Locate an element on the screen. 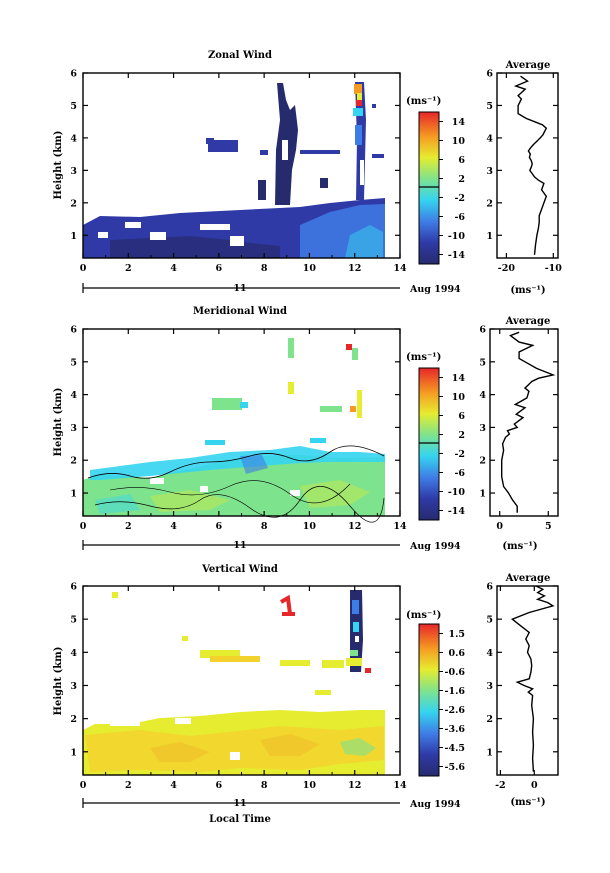  zonal-date-day: 11 is located at coordinates (239, 288).